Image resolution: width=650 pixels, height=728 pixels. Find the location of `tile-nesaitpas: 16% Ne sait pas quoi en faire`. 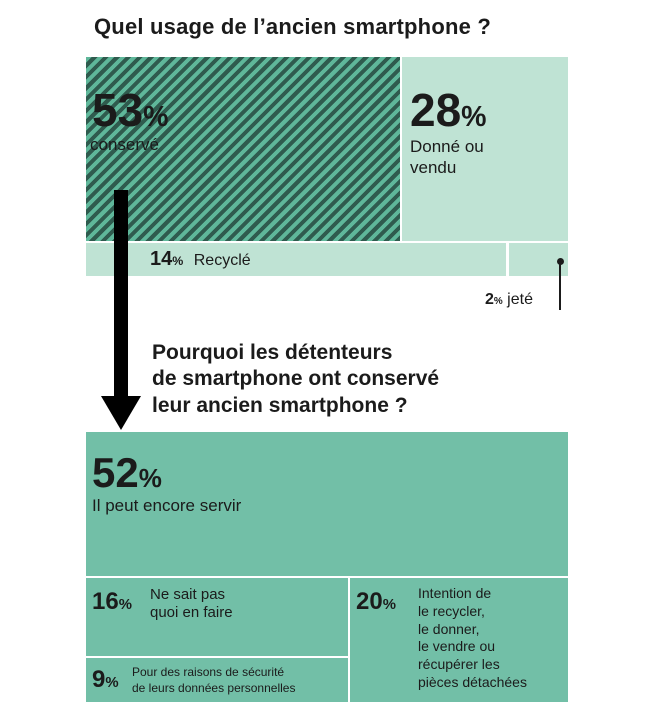

tile-nesaitpas: 16% Ne sait pas quoi en faire is located at coordinates (217, 617).